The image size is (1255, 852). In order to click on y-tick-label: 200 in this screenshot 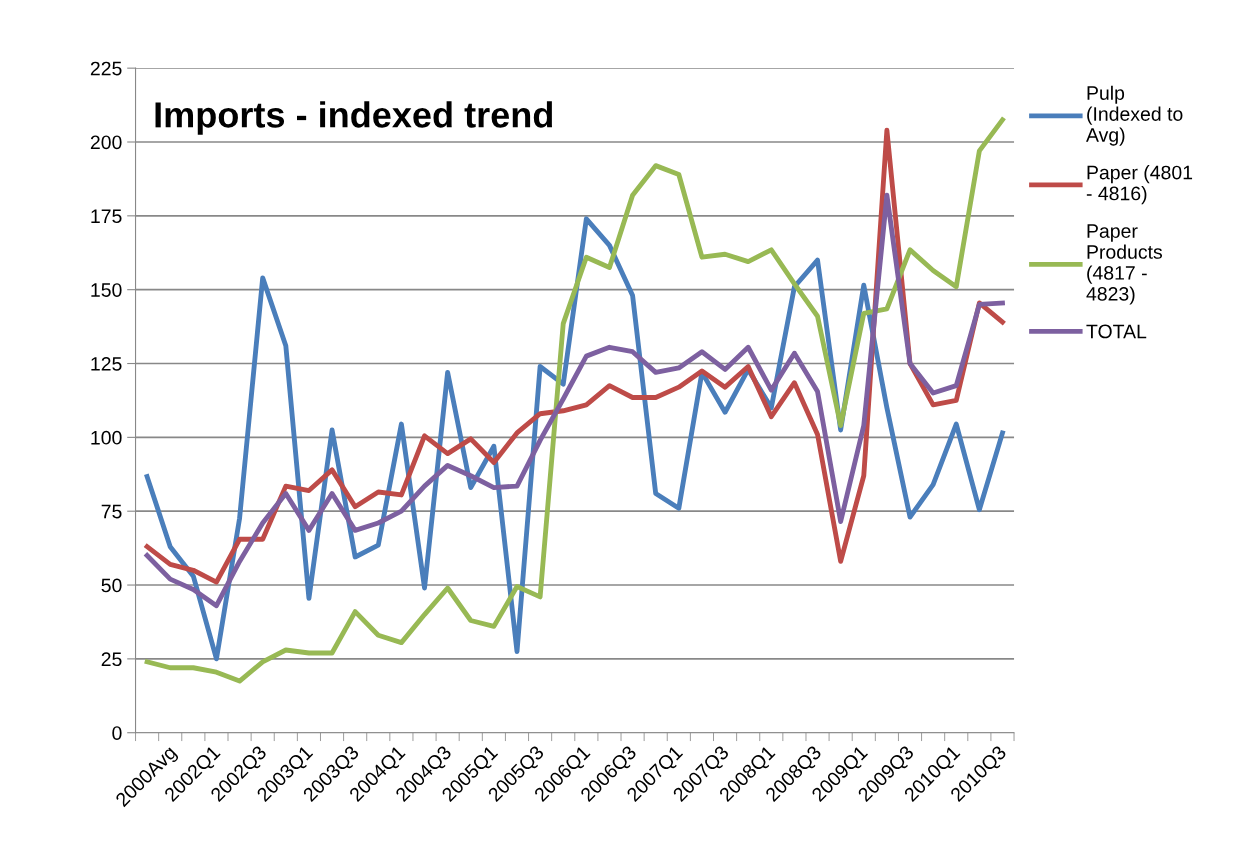, I will do `click(106, 142)`.